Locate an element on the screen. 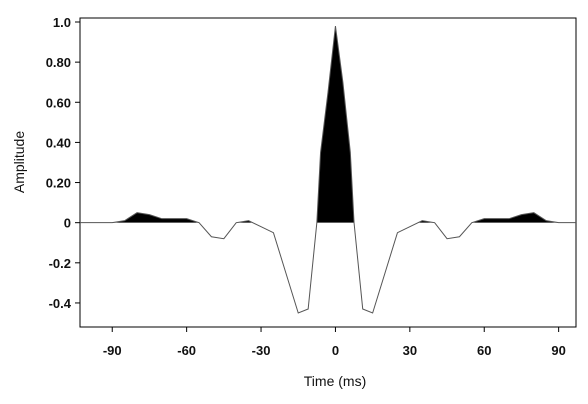 Image resolution: width=588 pixels, height=404 pixels. y-tick-label: -0.2 is located at coordinates (60, 263).